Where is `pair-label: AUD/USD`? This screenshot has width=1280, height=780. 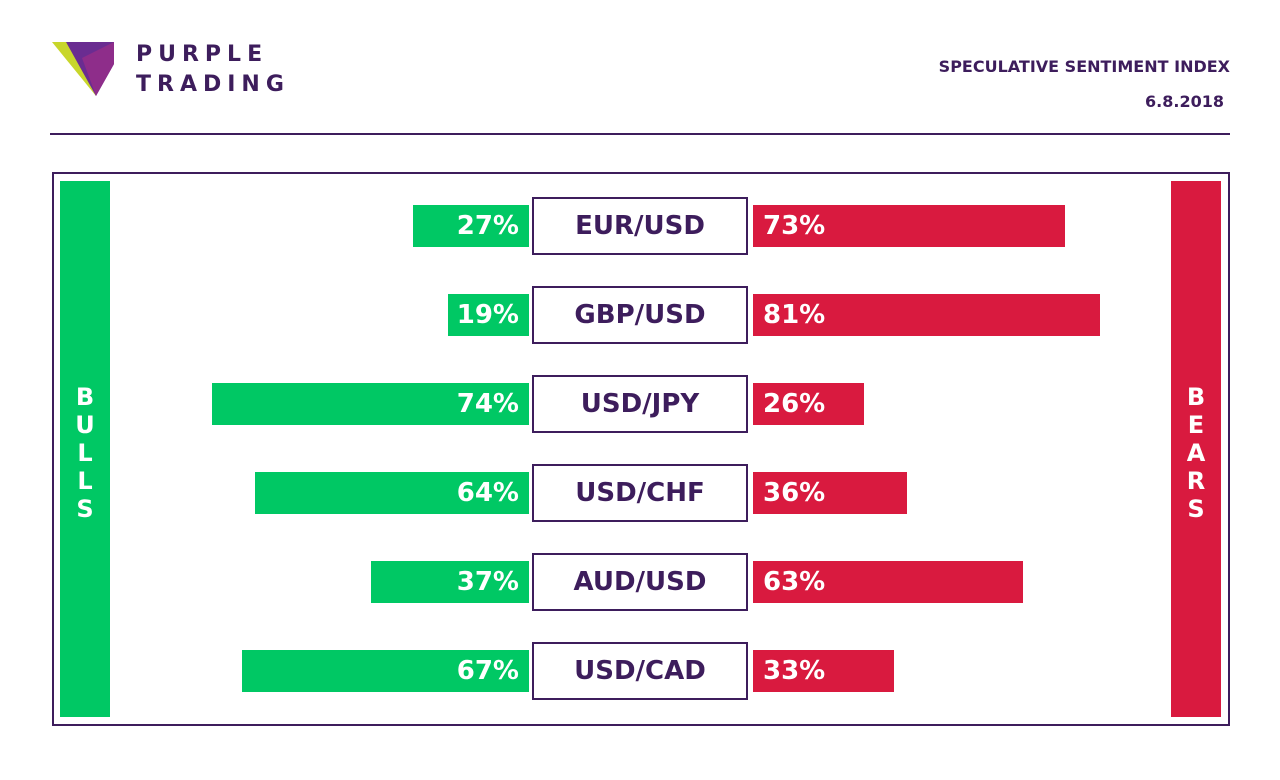 pair-label: AUD/USD is located at coordinates (640, 582).